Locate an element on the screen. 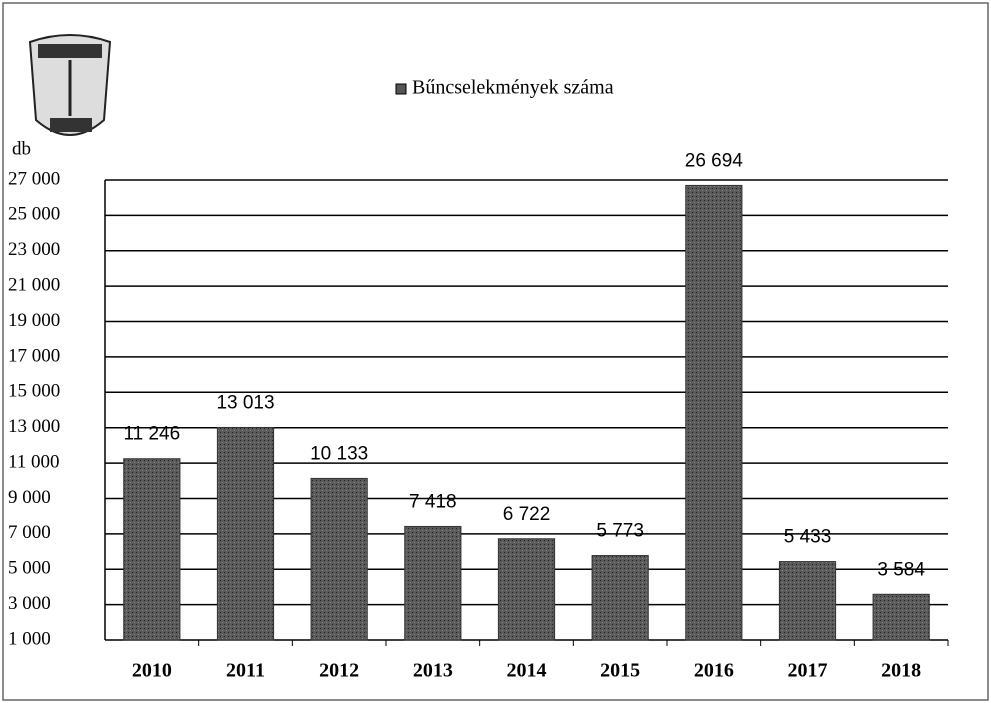 This screenshot has width=991, height=703. y-tick-label: 11 000 is located at coordinates (34, 461).